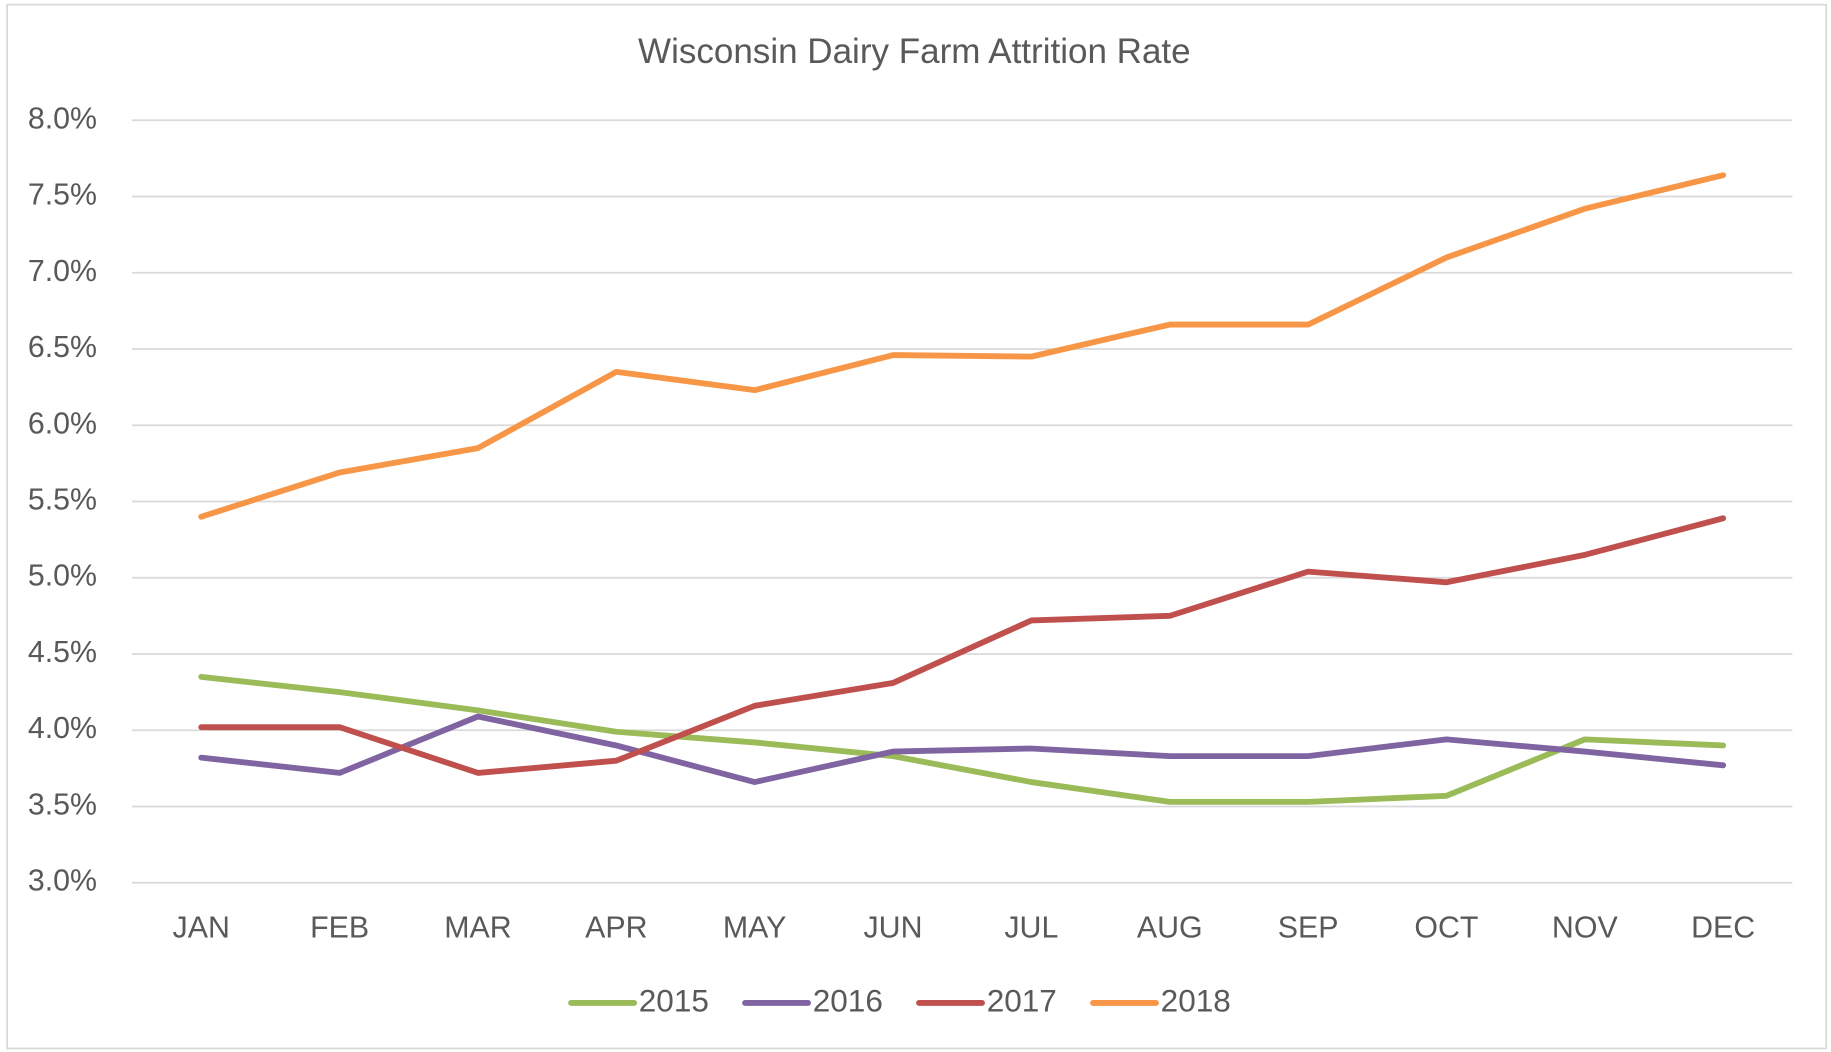  What do you see at coordinates (1723, 927) in the screenshot?
I see `x-tick-label: DEC` at bounding box center [1723, 927].